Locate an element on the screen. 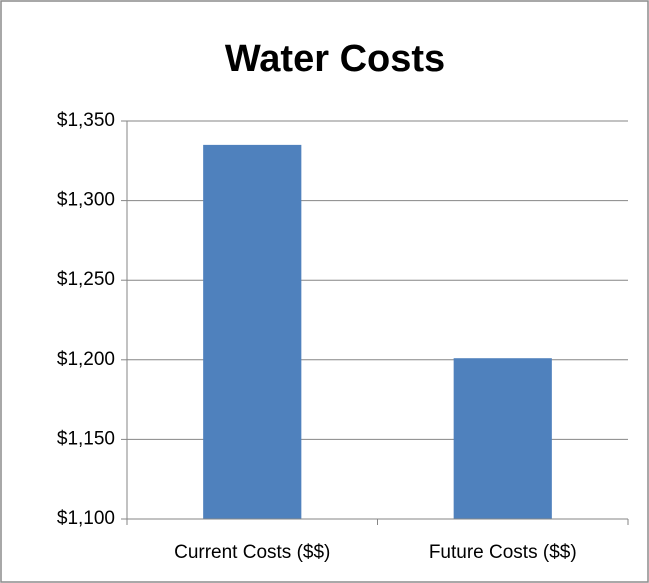 This screenshot has height=583, width=649. y-tick-label: $1,350 is located at coordinates (86, 120).